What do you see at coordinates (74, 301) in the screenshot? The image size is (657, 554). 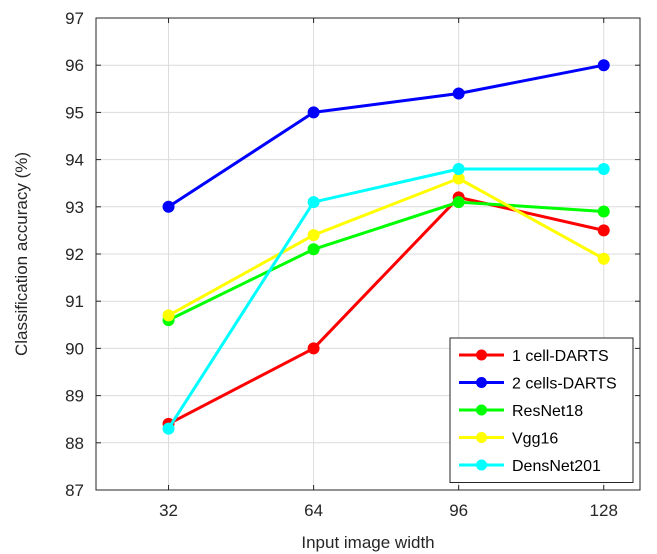 I see `y-tick-label: 91` at bounding box center [74, 301].